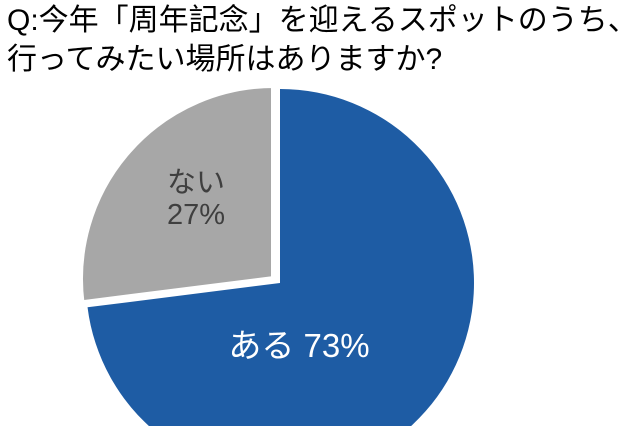  I want to click on question-title-line2: 行ってみたい場所はありますか?, so click(225, 59).